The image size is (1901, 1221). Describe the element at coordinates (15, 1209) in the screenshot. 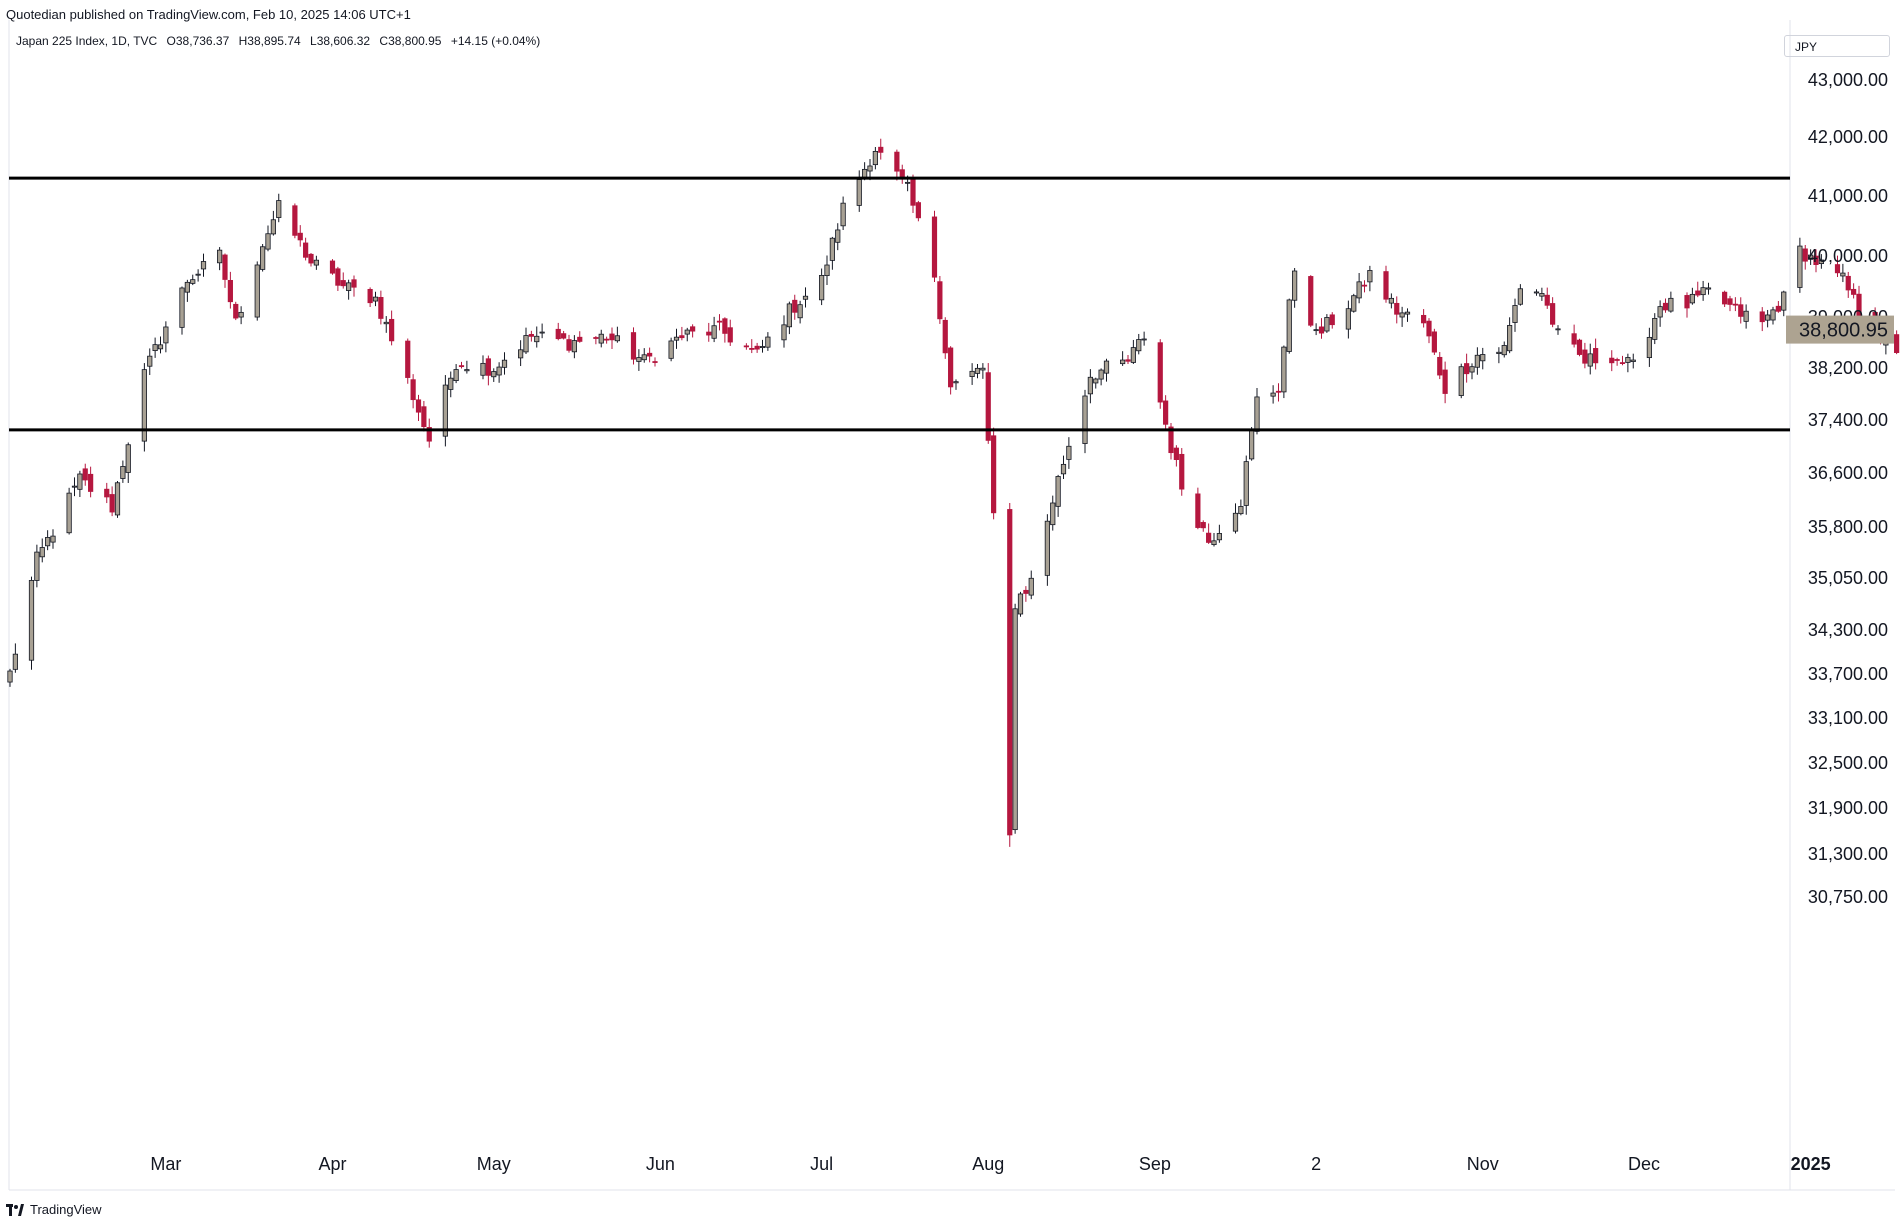

I see `tradingview-logo-icon` at that location.